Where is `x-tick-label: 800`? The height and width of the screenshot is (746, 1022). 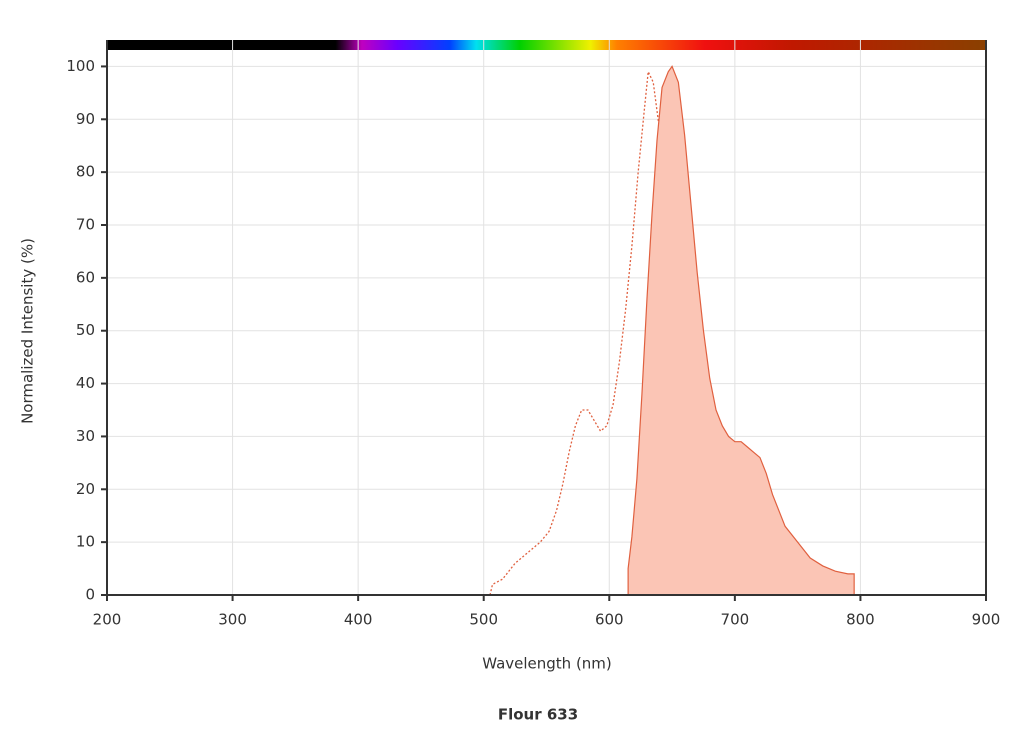
x-tick-label: 800 is located at coordinates (860, 620).